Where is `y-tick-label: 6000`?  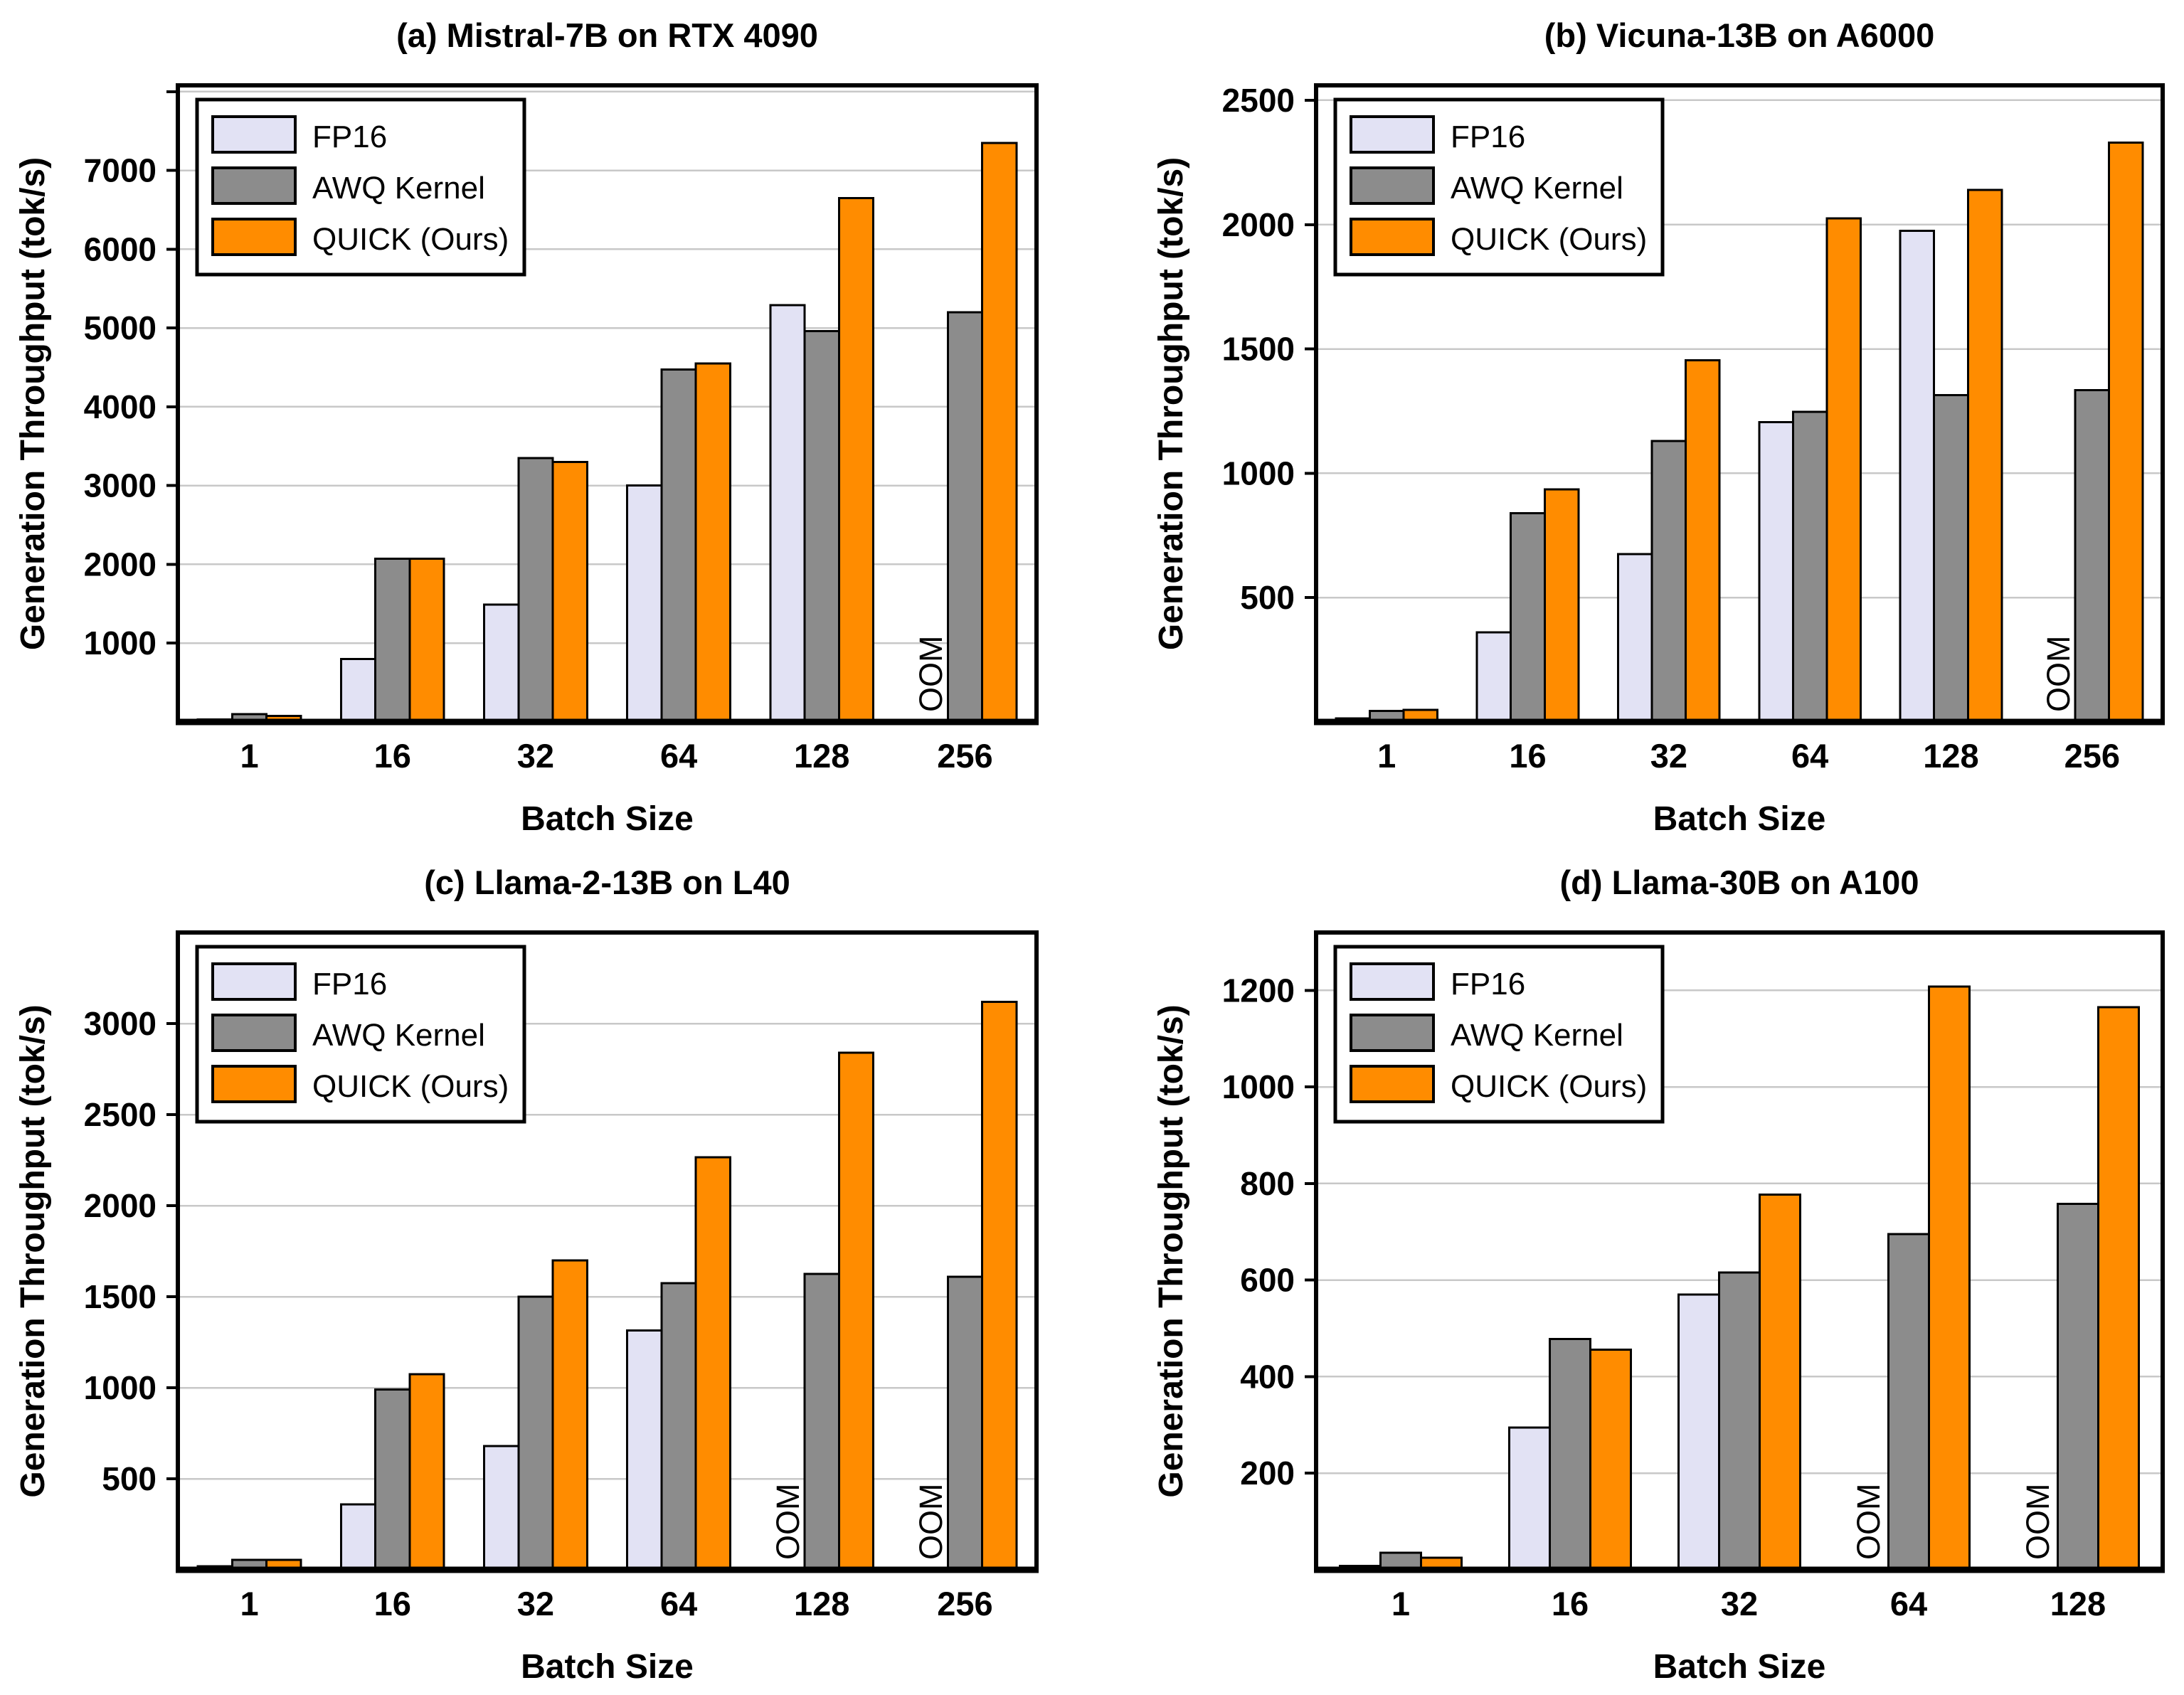 y-tick-label: 6000 is located at coordinates (120, 248).